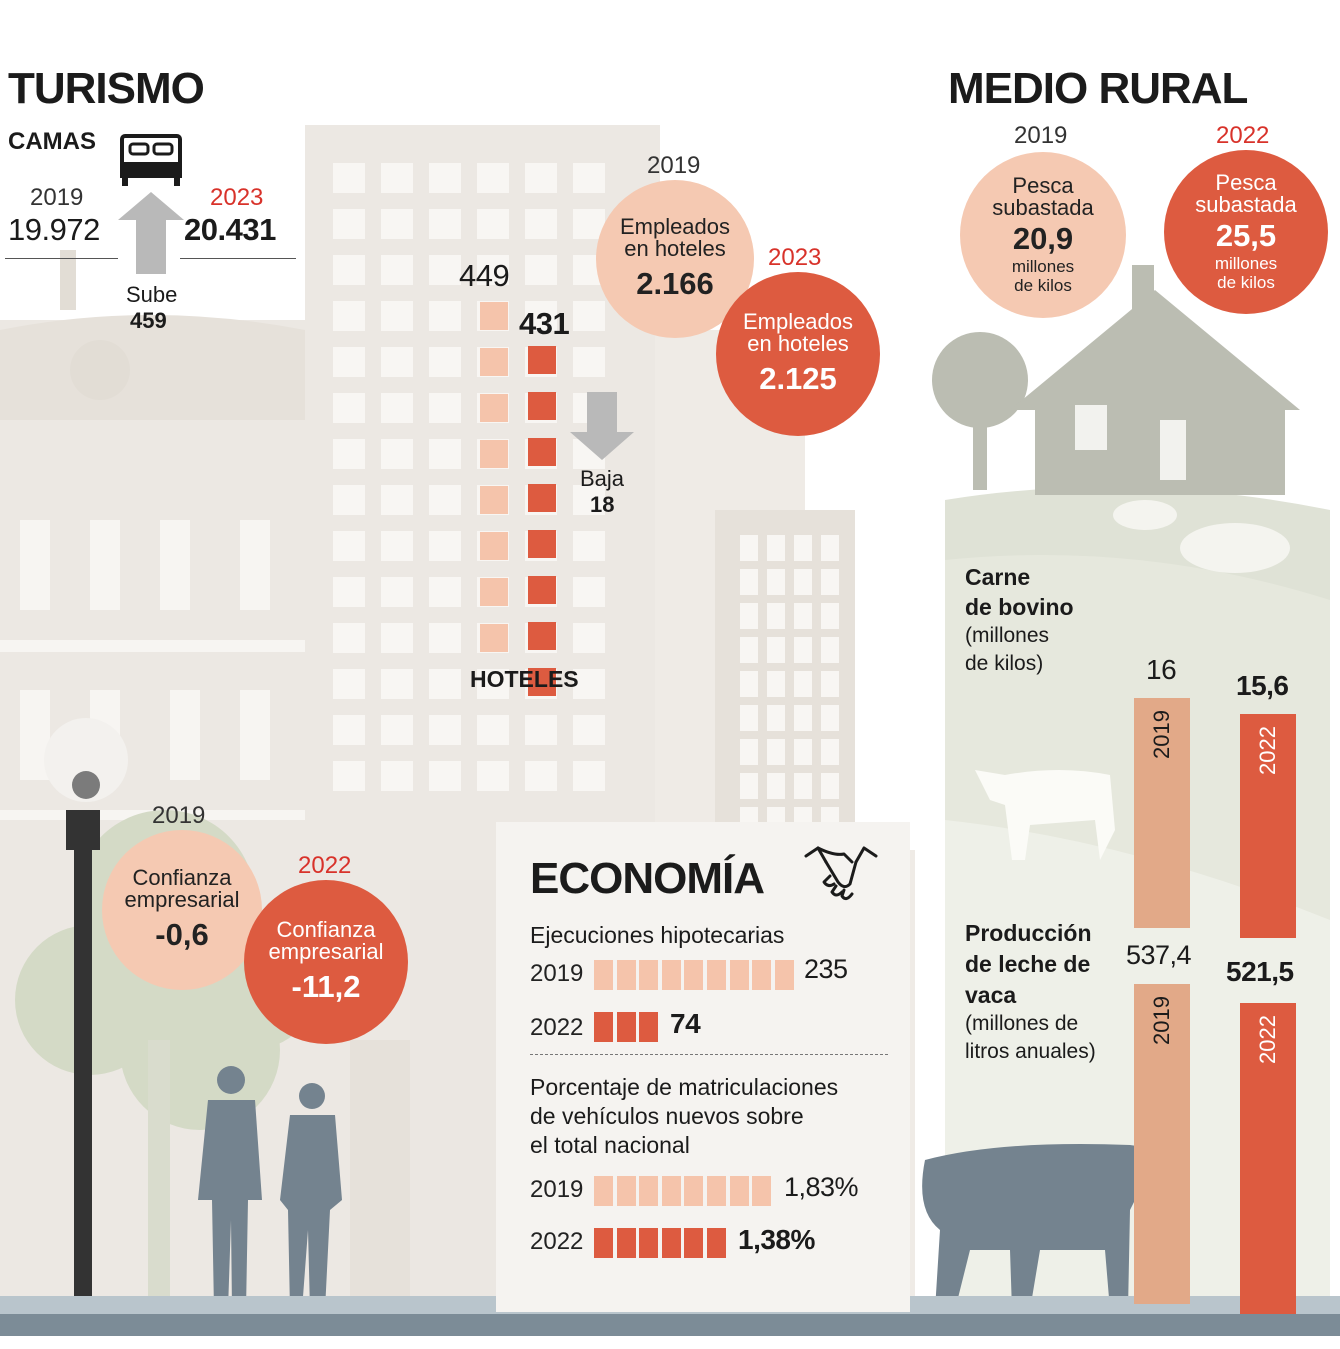 This screenshot has height=1349, width=1340. Describe the element at coordinates (326, 951) in the screenshot. I see `confianza-label-2022-line2: empresarial` at that location.